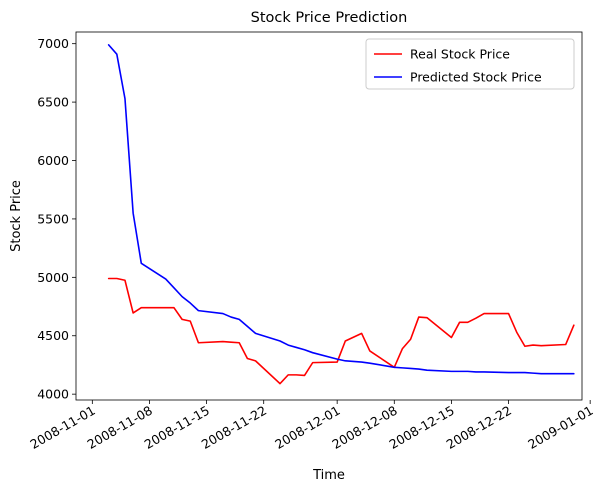 The image size is (612, 491). Describe the element at coordinates (53, 218) in the screenshot. I see `y-tick-label: 5500` at that location.